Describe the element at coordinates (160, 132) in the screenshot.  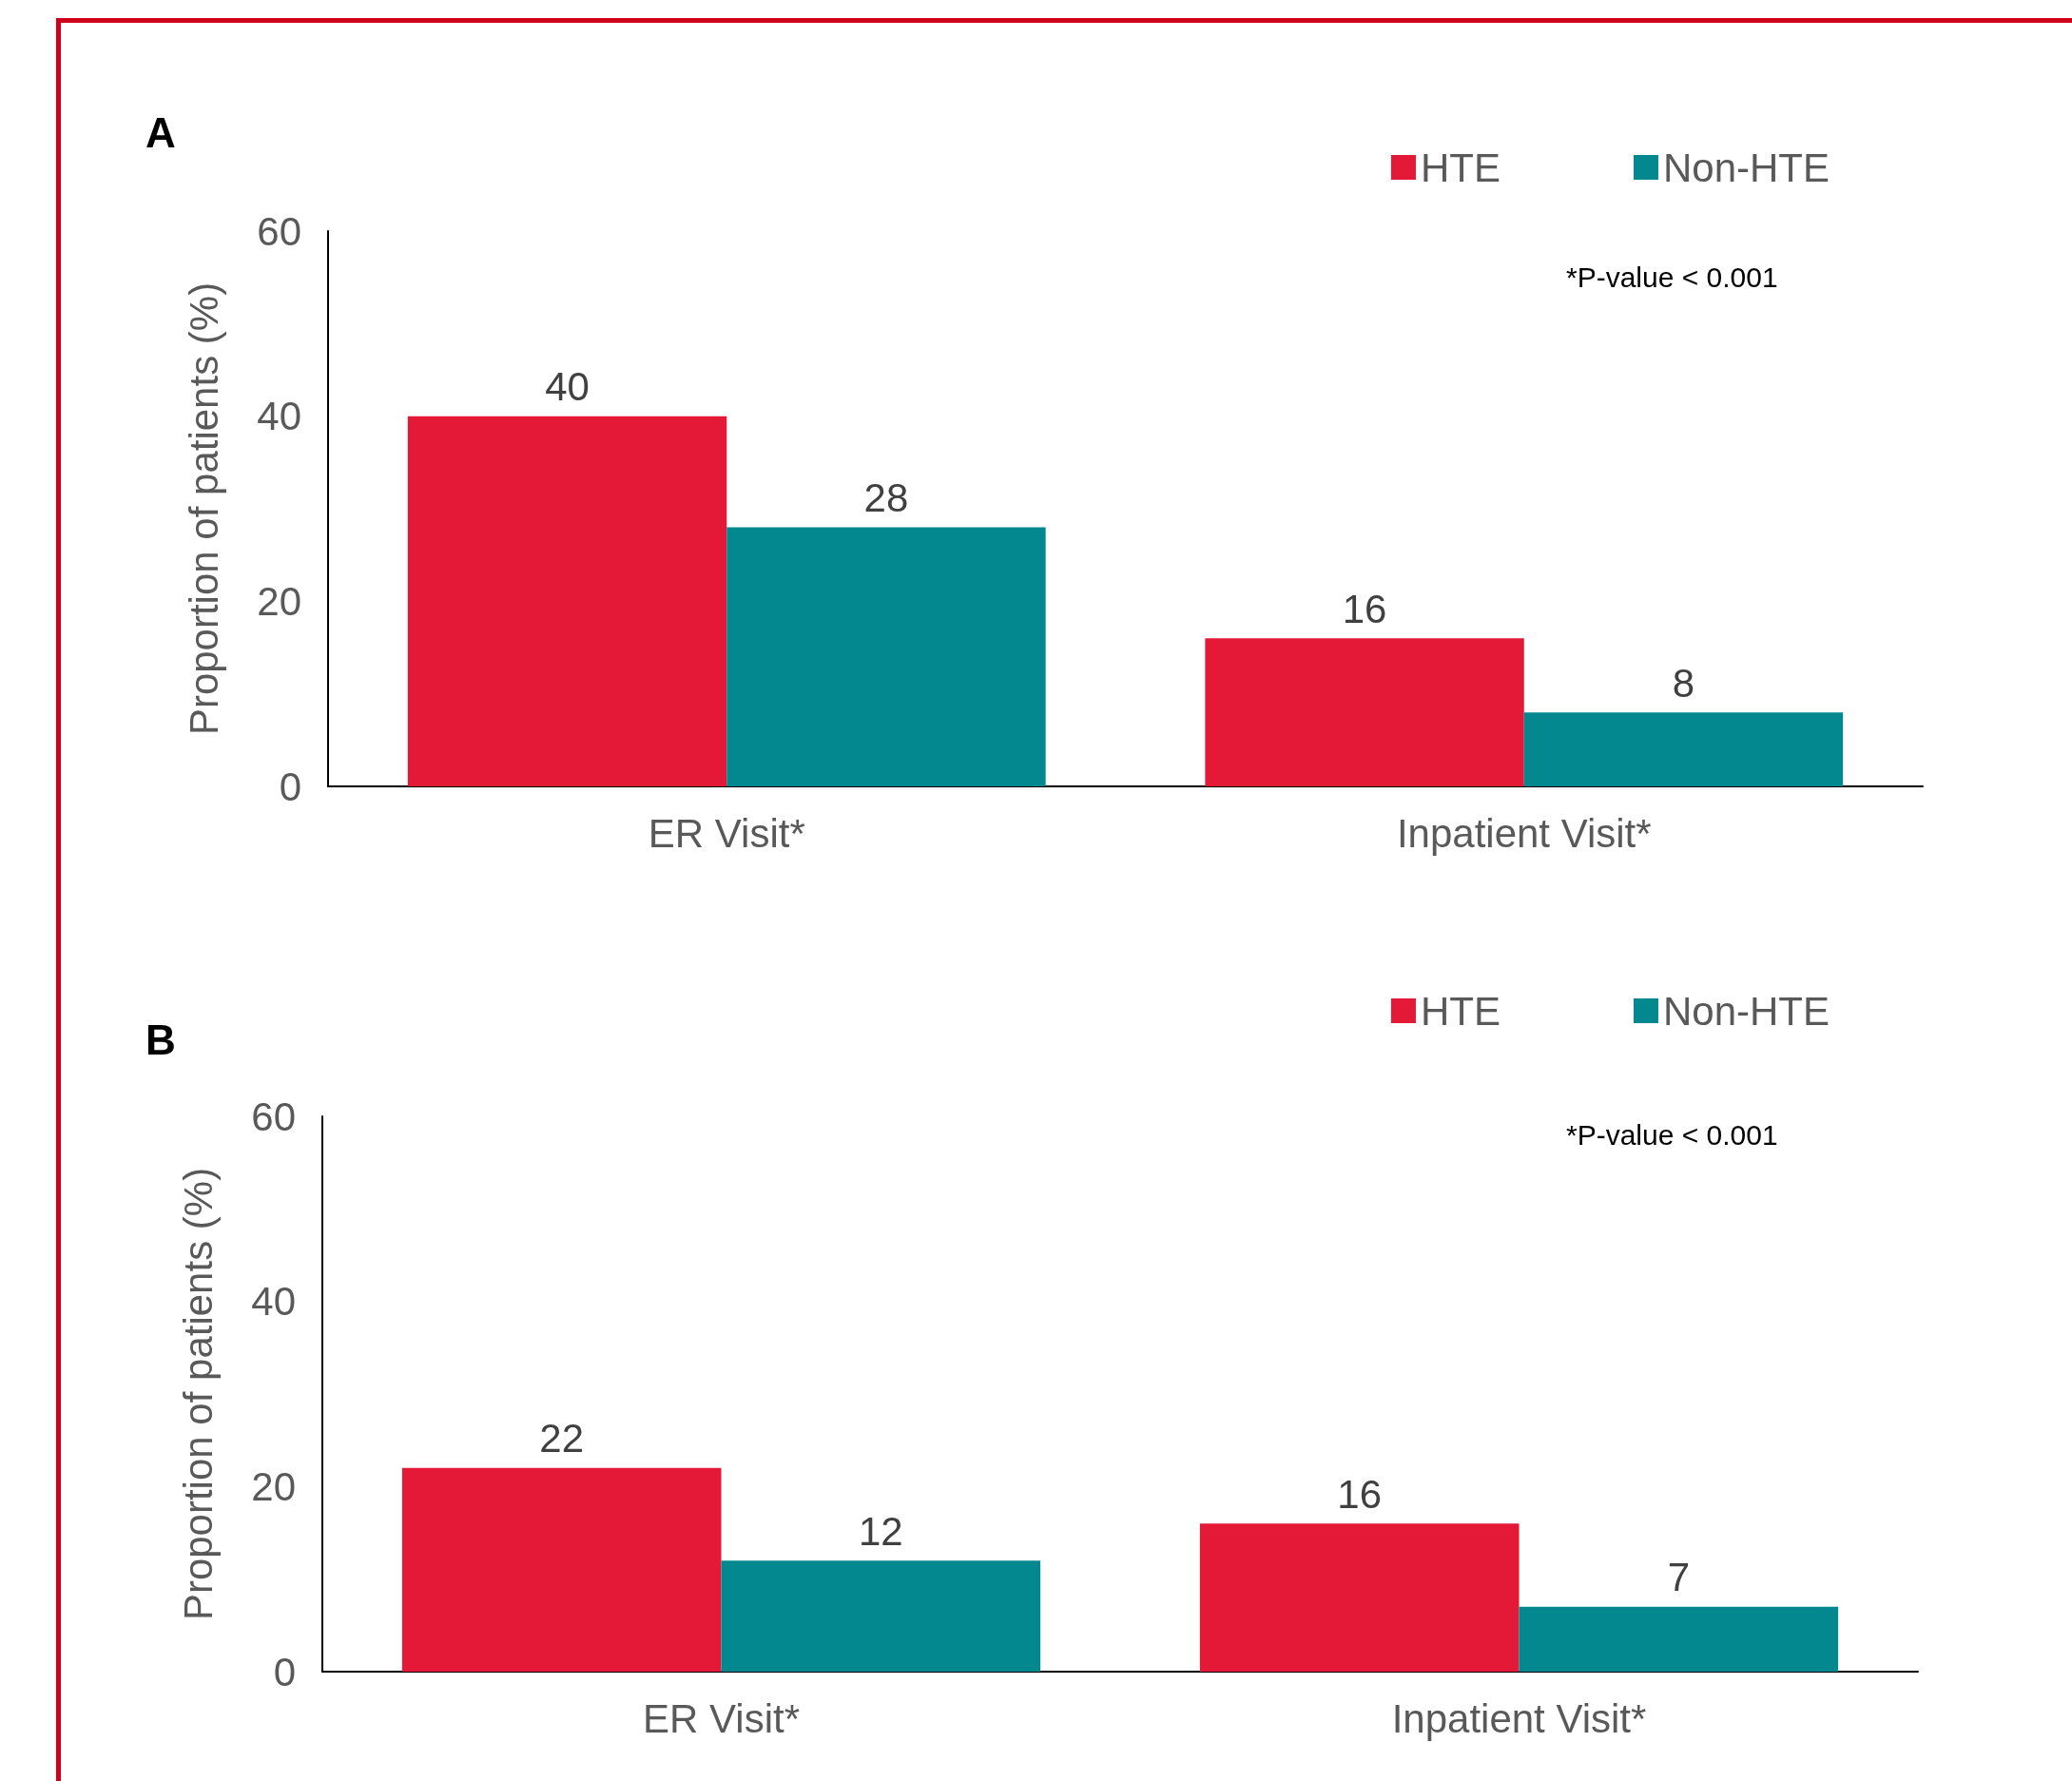
I see `chart-title: A` at that location.